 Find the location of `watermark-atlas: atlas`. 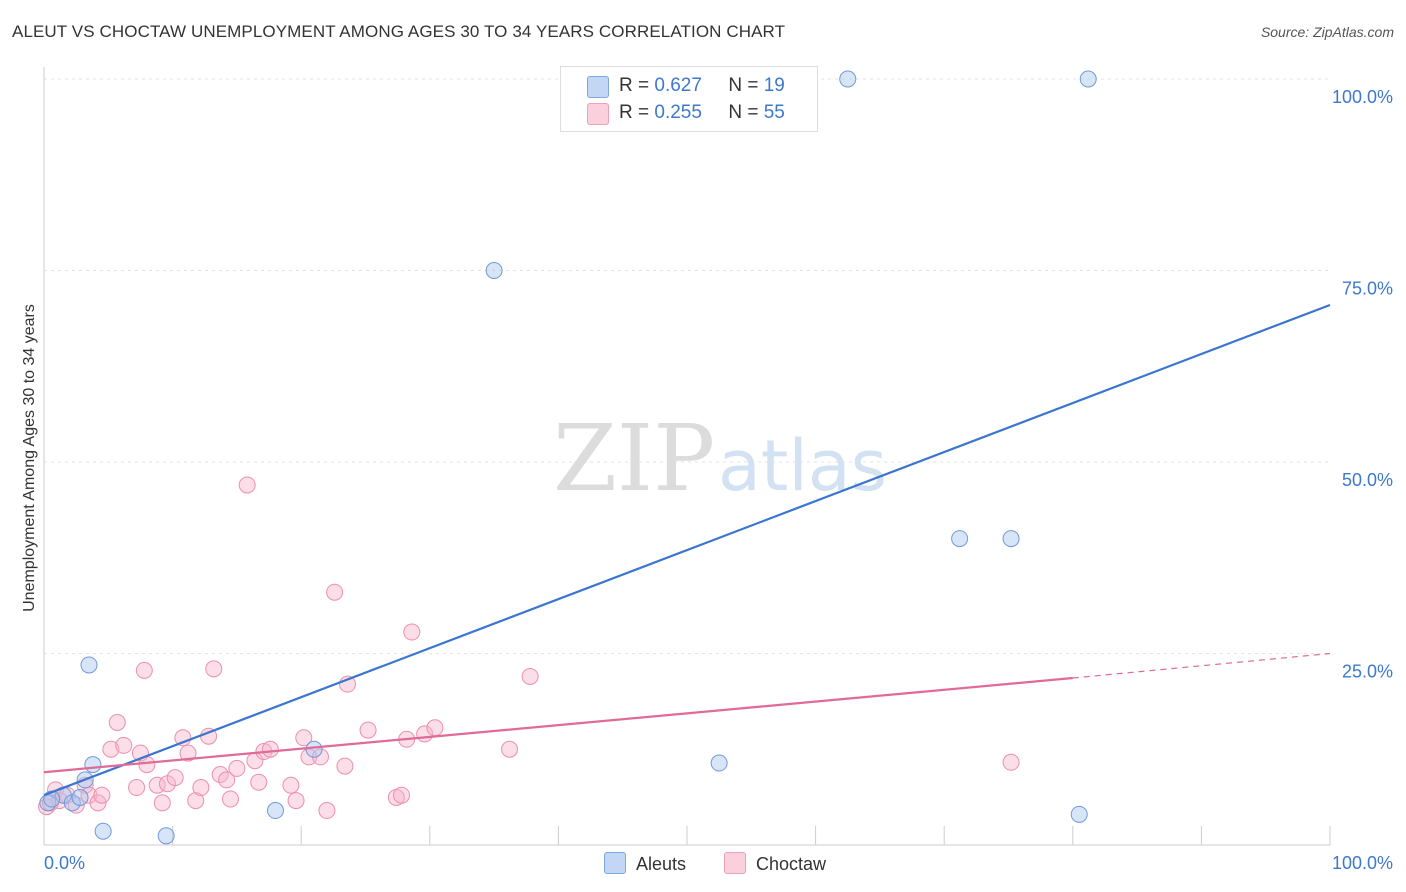

watermark-atlas: atlas is located at coordinates (802, 466).